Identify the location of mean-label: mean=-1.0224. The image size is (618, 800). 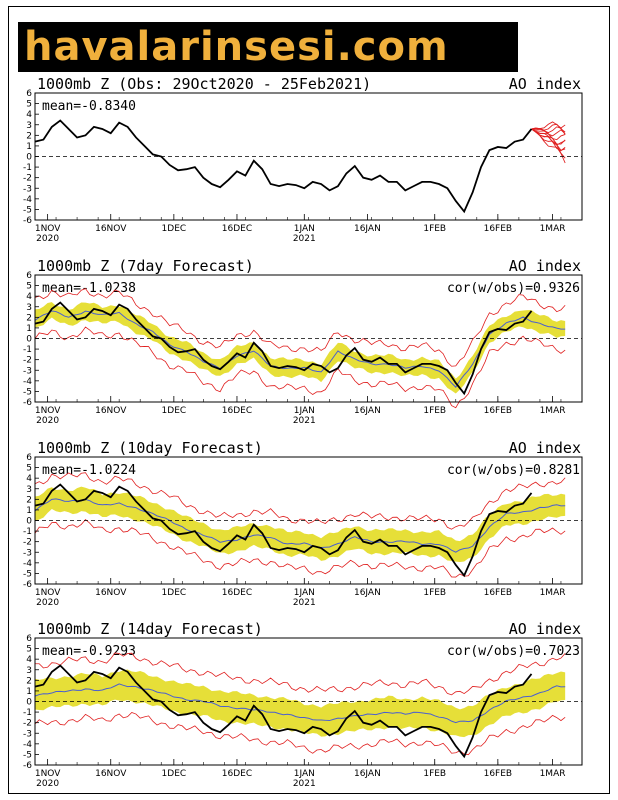
(89, 470).